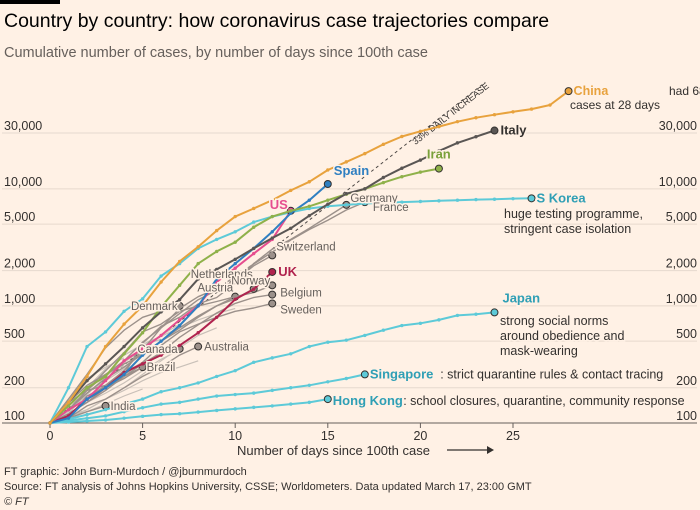 This screenshot has height=510, width=700. What do you see at coordinates (124, 407) in the screenshot?
I see `series-label-india: India` at bounding box center [124, 407].